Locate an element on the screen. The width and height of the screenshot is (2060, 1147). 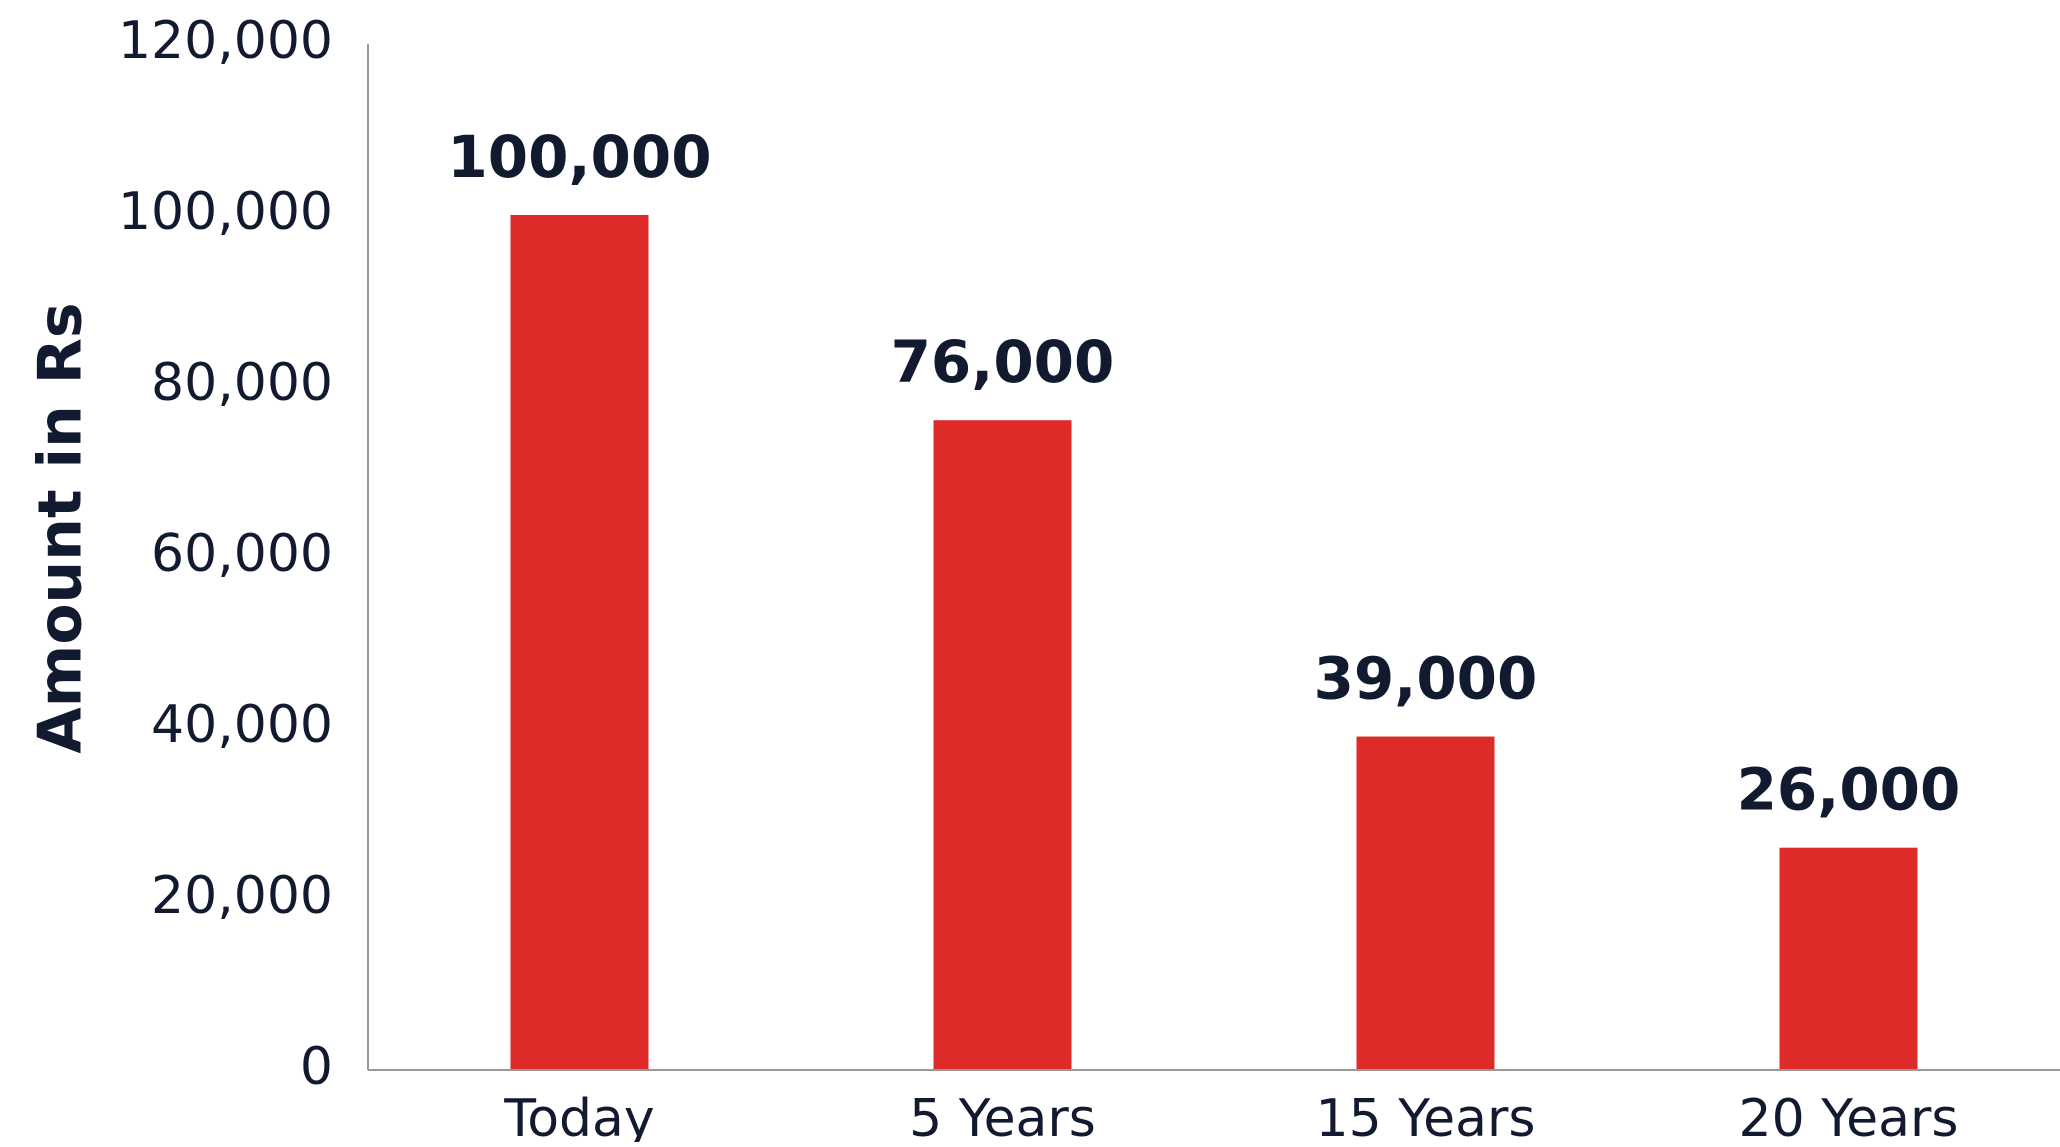
x-tick-label: 5 Years is located at coordinates (1002, 1115).